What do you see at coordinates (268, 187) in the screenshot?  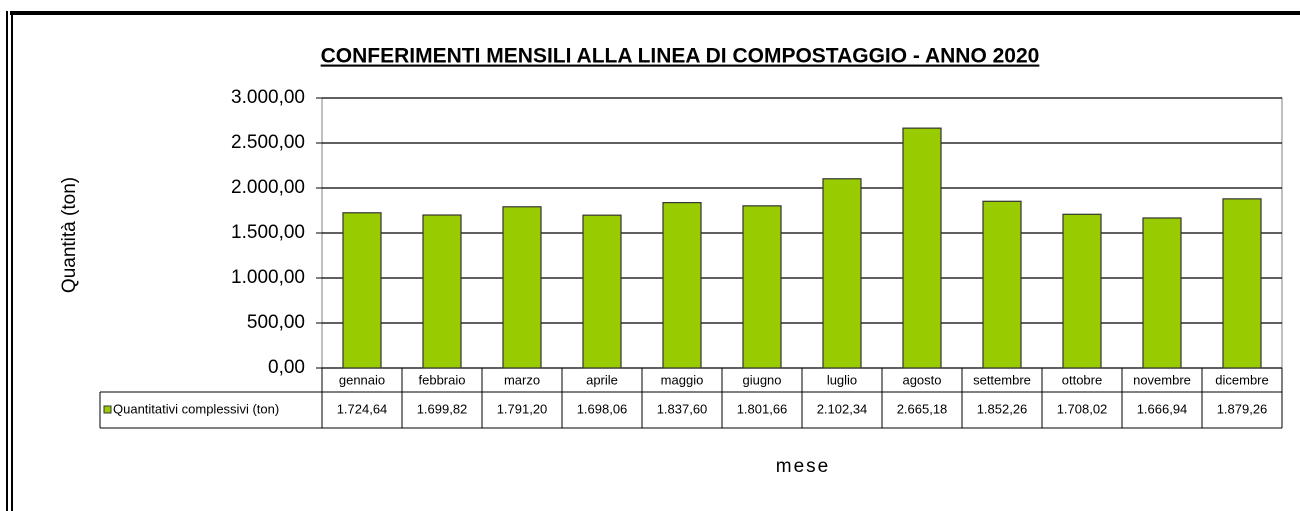 I see `y-tick-label: 2.000,00` at bounding box center [268, 187].